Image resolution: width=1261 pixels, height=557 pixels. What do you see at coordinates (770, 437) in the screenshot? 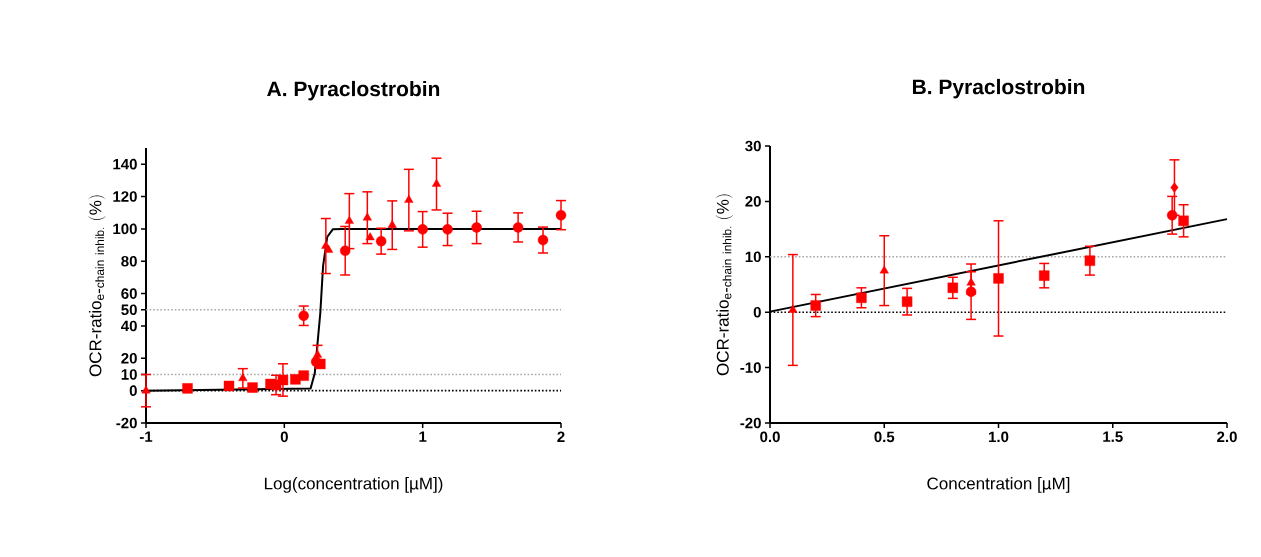
I see `x-tick-label: 0.0` at bounding box center [770, 437].